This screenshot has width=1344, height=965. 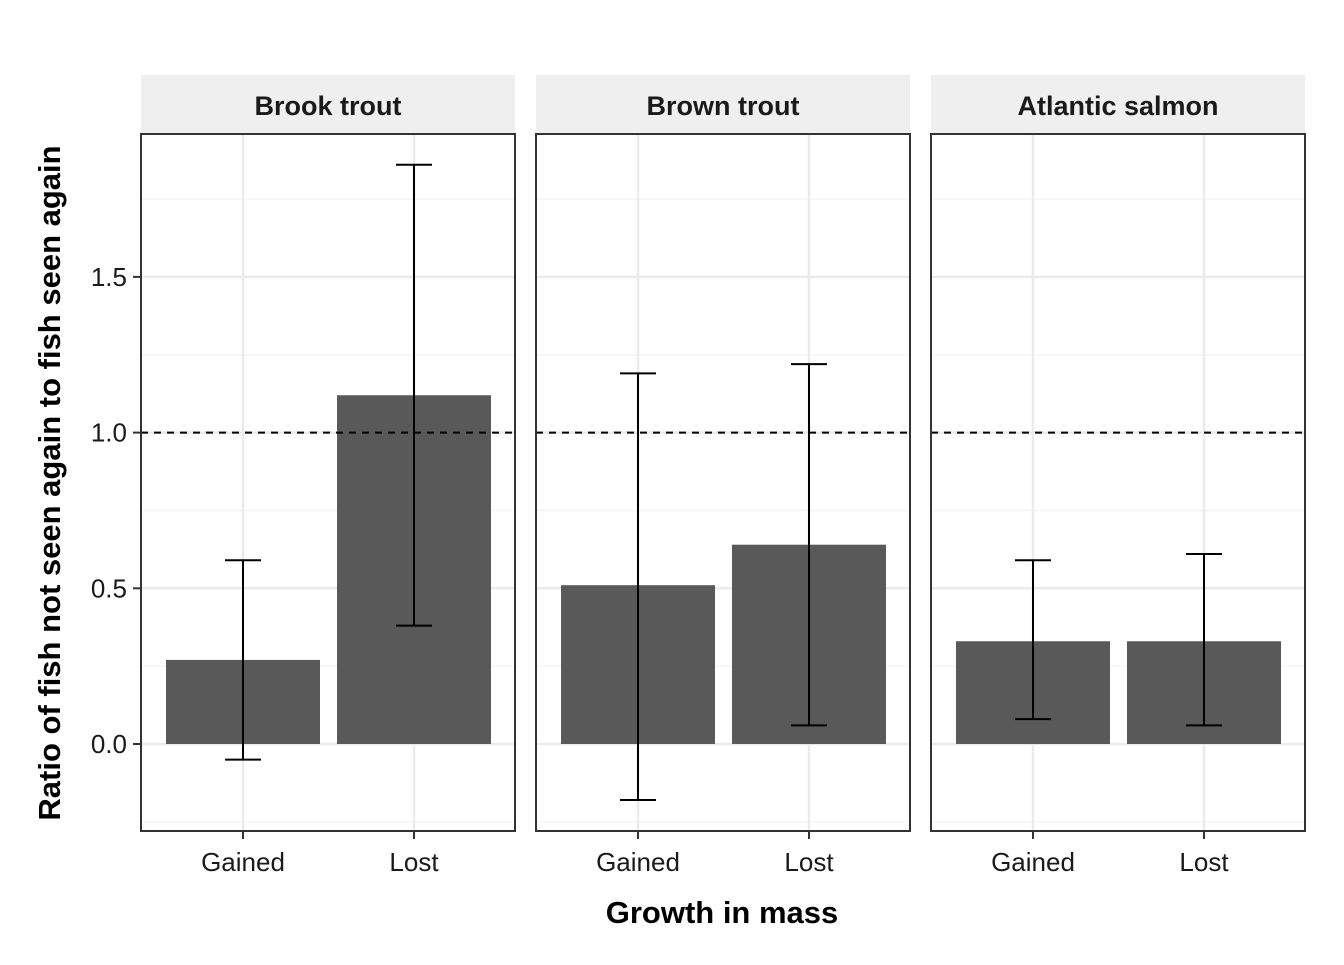 What do you see at coordinates (109, 744) in the screenshot?
I see `y-tick-label: 0.0` at bounding box center [109, 744].